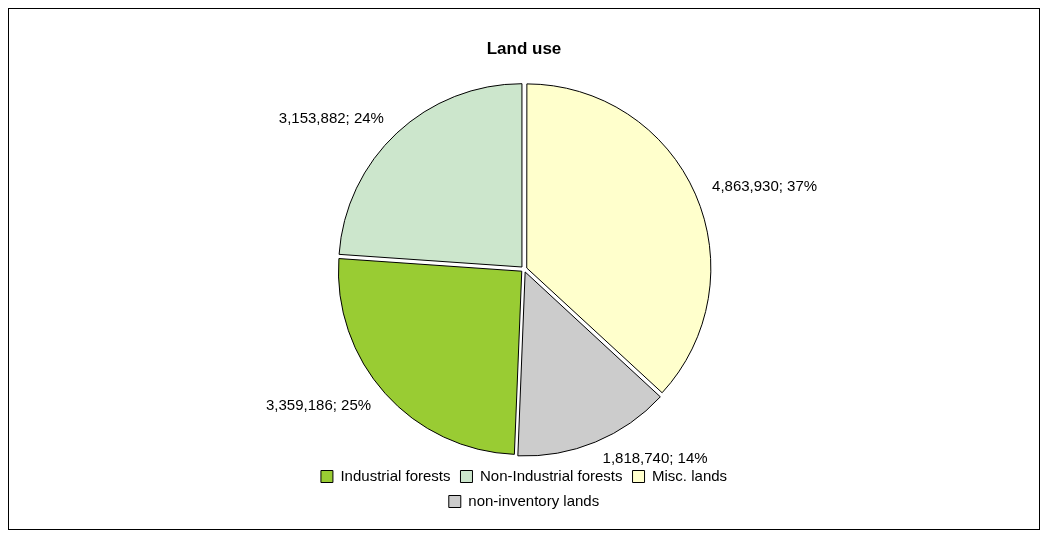  I want to click on legend-label: Non-Industrial forests, so click(551, 475).